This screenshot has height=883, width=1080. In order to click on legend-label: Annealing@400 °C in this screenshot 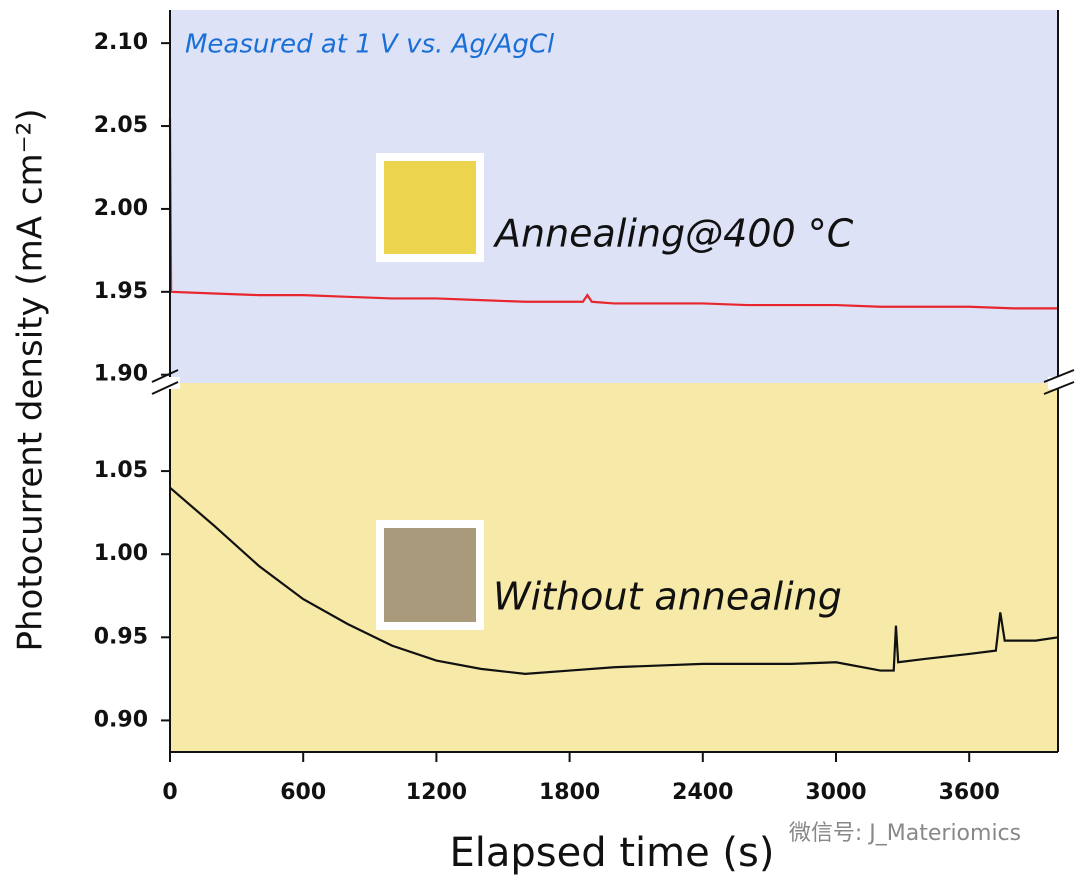, I will do `click(673, 234)`.